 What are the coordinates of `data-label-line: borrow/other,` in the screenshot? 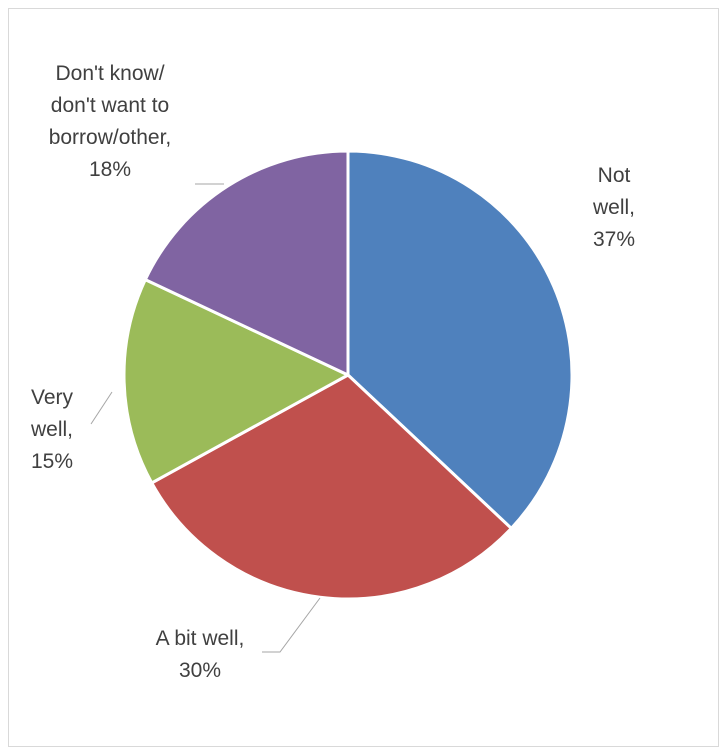 It's located at (110, 137).